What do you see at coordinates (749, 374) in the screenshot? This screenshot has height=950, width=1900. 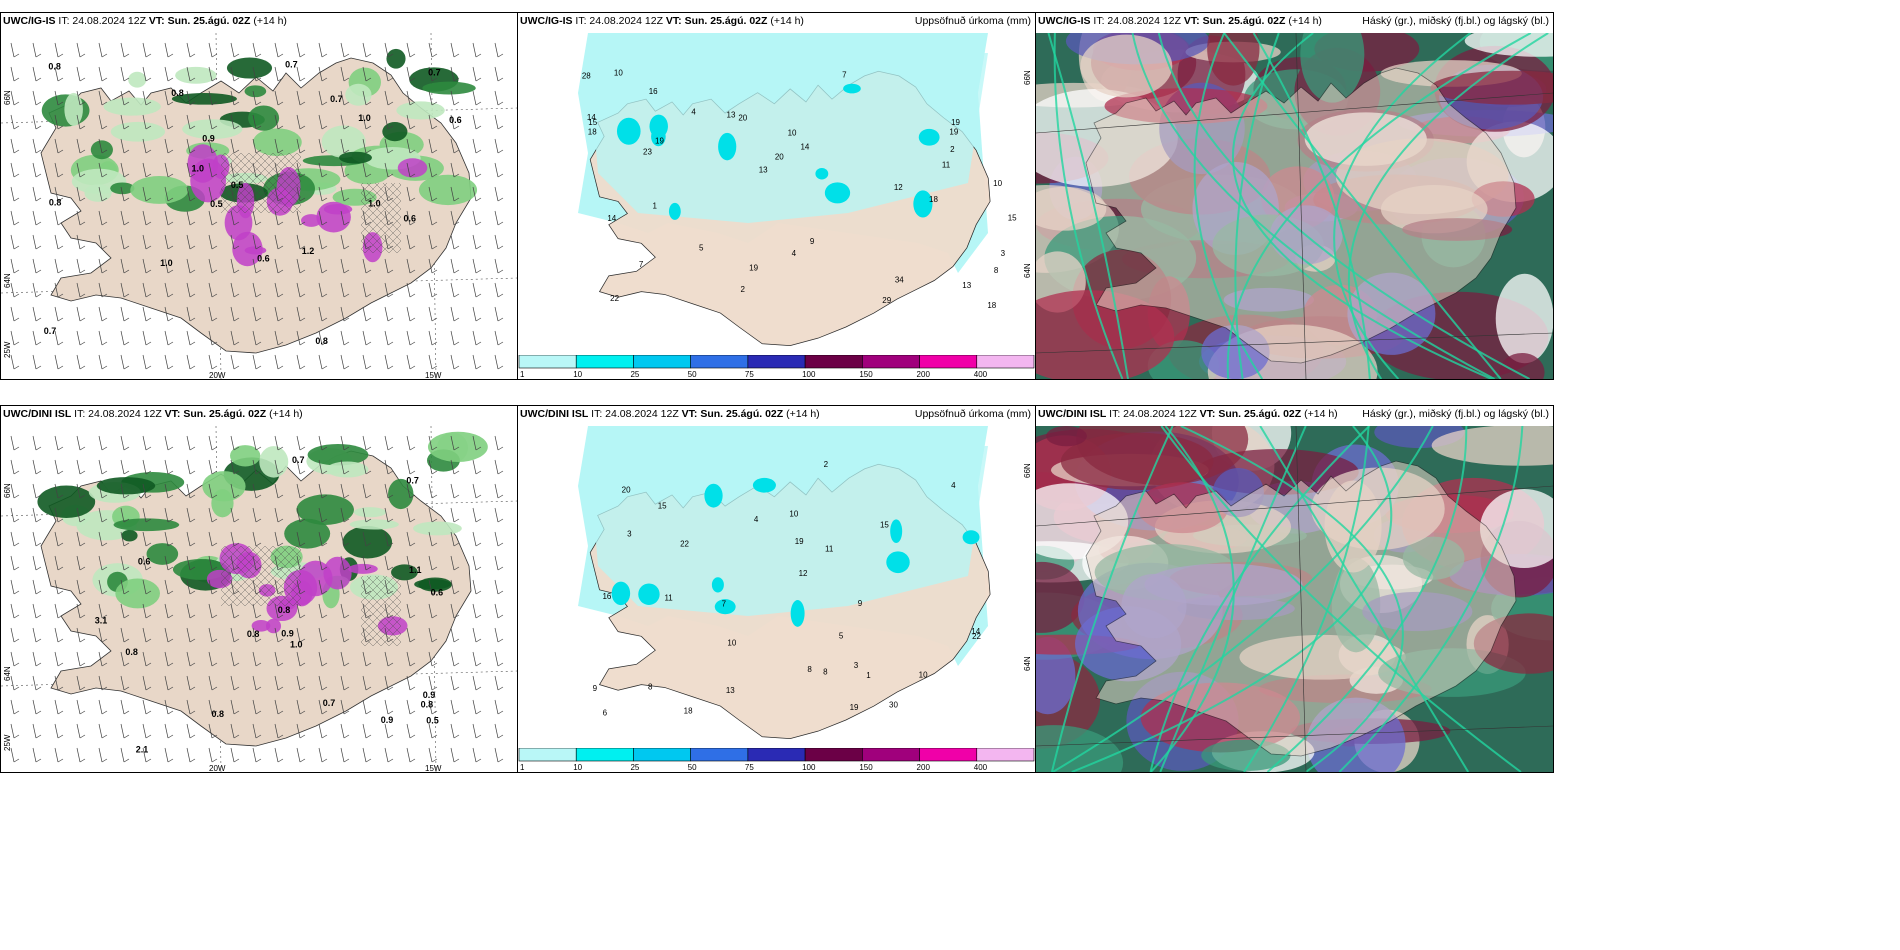 I see `colorbar-tick: 75` at bounding box center [749, 374].